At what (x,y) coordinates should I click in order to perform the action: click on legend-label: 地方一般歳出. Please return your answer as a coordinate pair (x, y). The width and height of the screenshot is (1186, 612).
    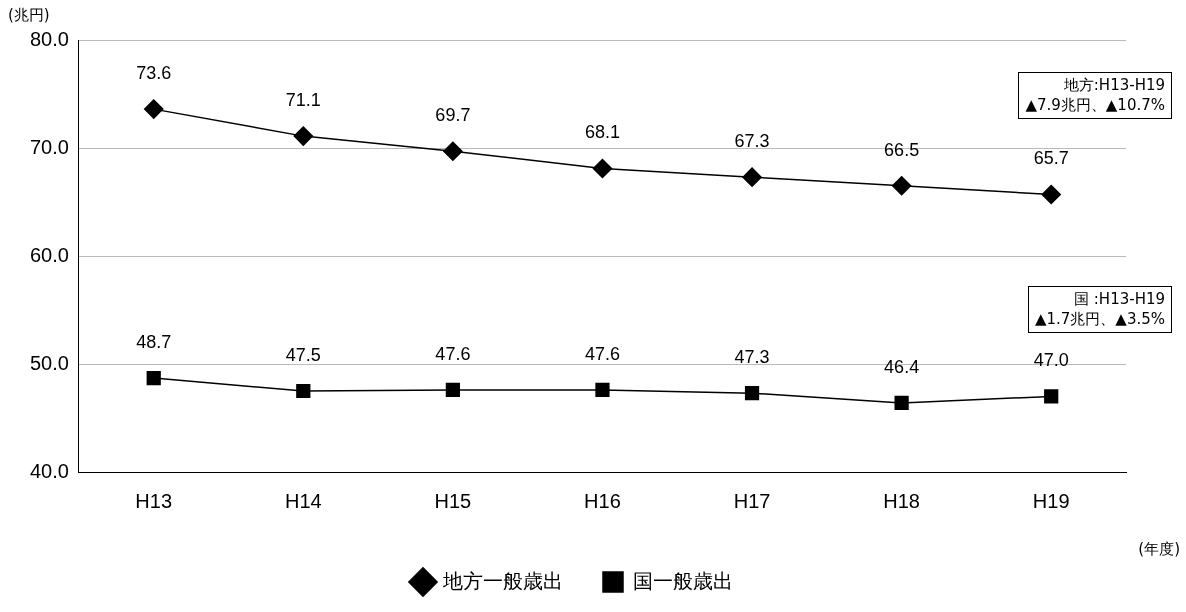
    Looking at the image, I should click on (502, 580).